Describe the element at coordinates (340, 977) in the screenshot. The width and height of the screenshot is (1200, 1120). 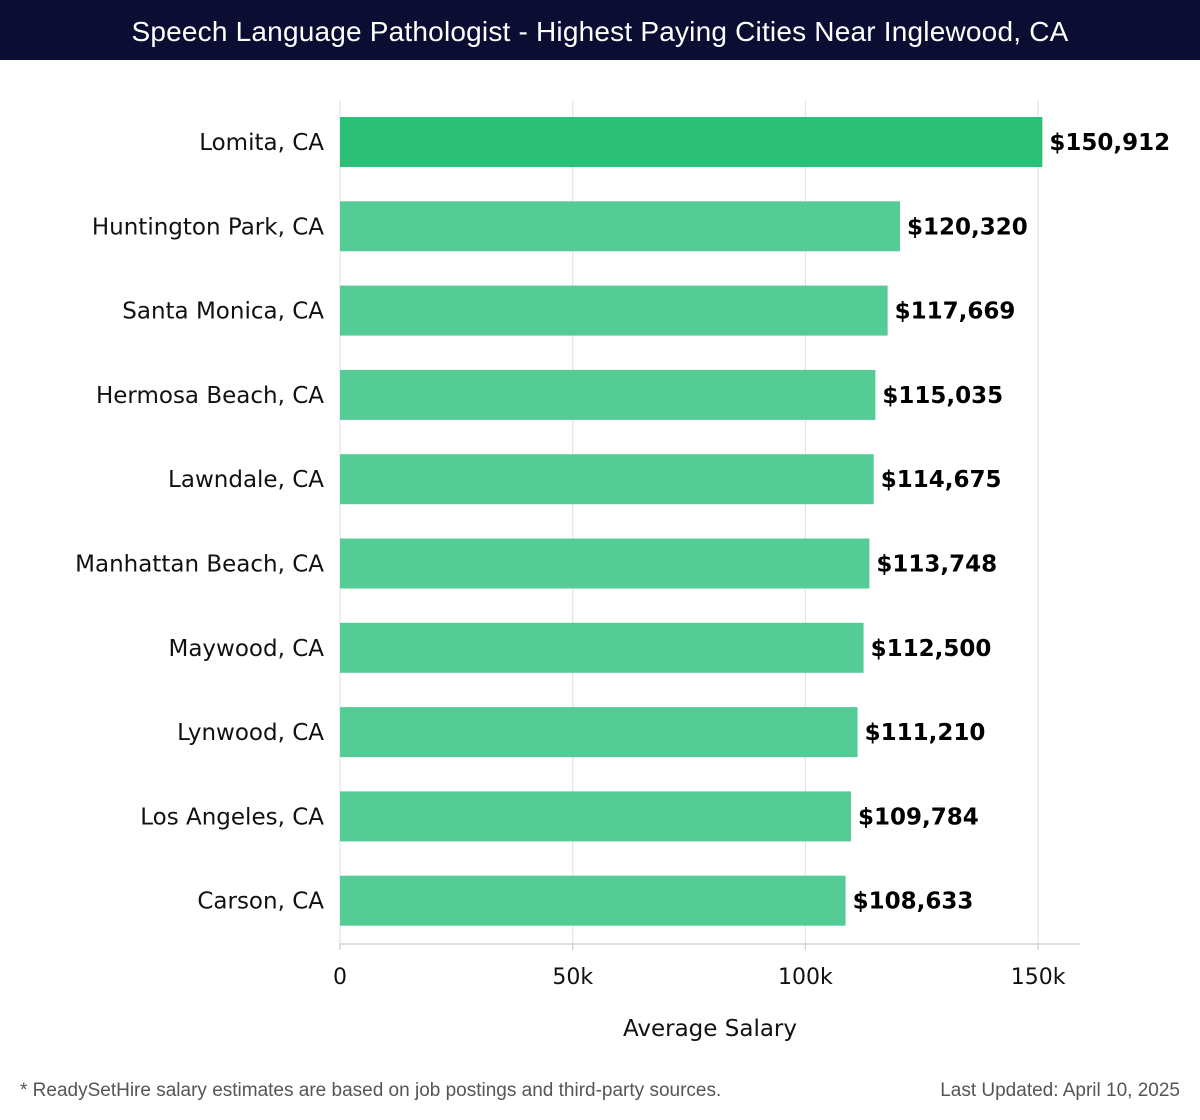
I see `x-tick-label: 0` at that location.